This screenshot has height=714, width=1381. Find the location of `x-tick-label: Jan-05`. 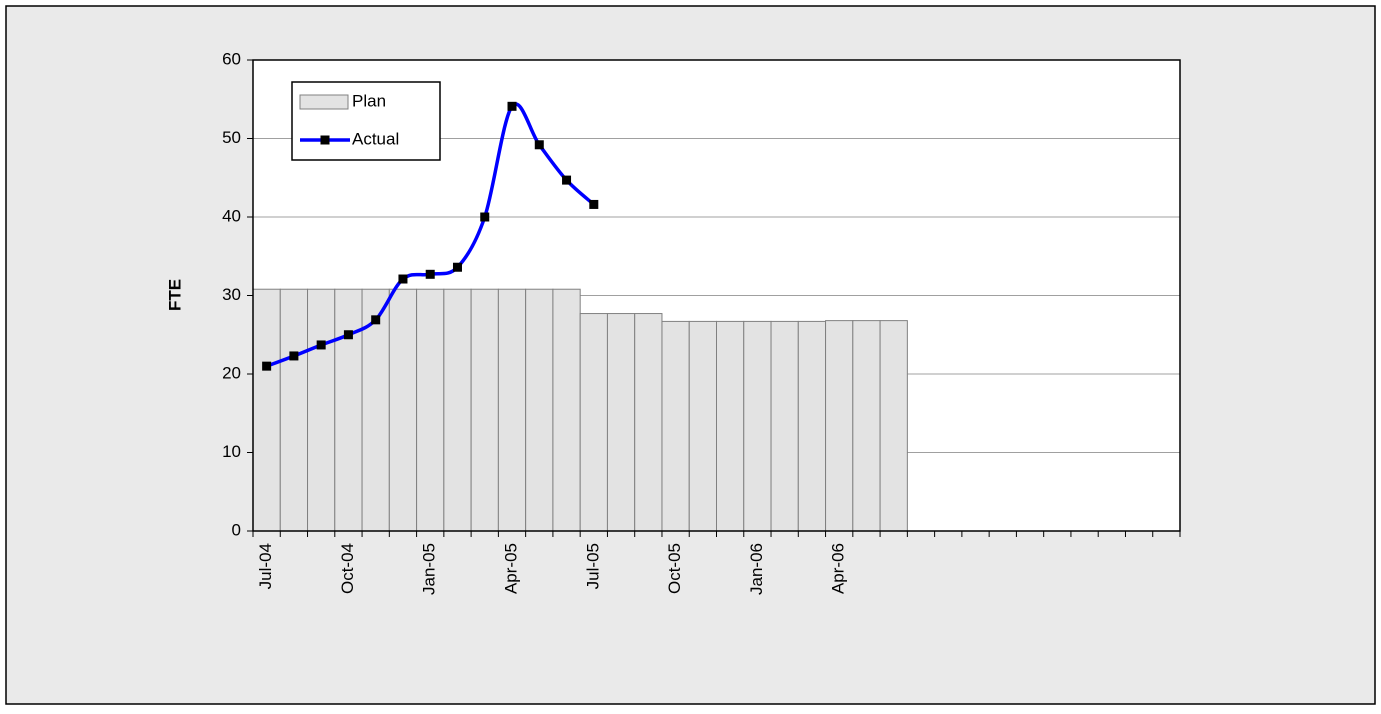

x-tick-label: Jan-05 is located at coordinates (429, 569).